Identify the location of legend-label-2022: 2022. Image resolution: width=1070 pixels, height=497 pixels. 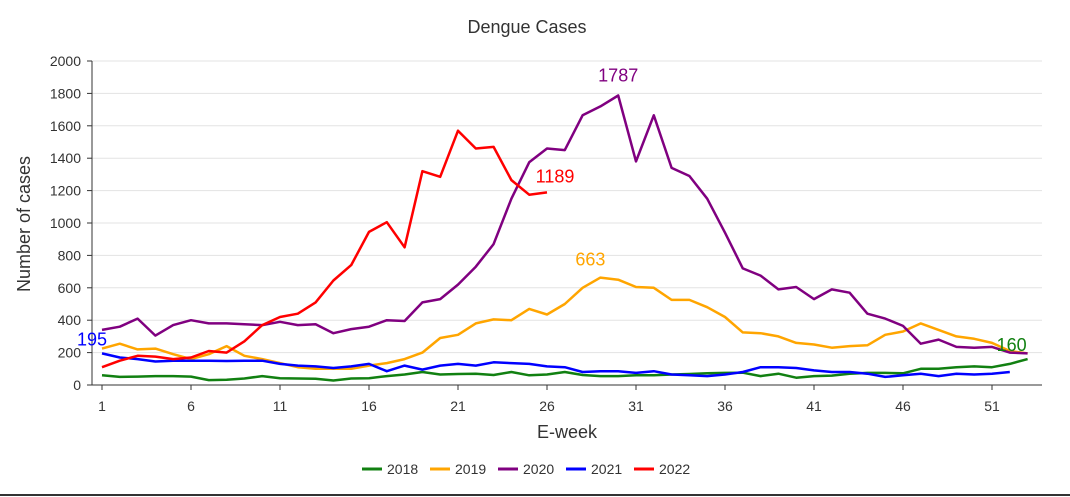
(674, 469).